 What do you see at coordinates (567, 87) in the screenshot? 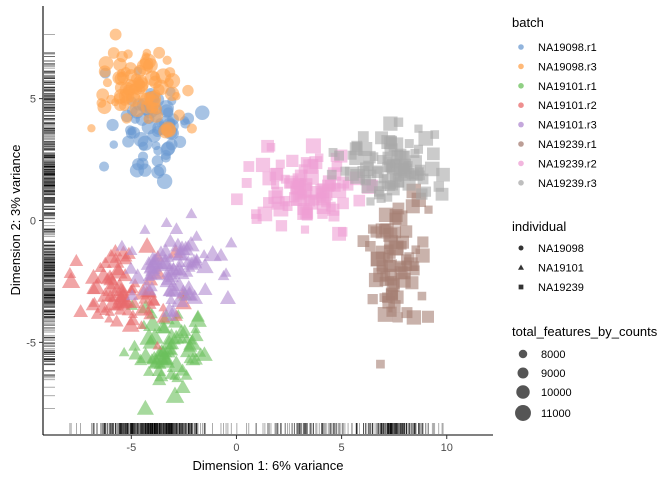
I see `legend-batch-label: NA19101.r1` at bounding box center [567, 87].